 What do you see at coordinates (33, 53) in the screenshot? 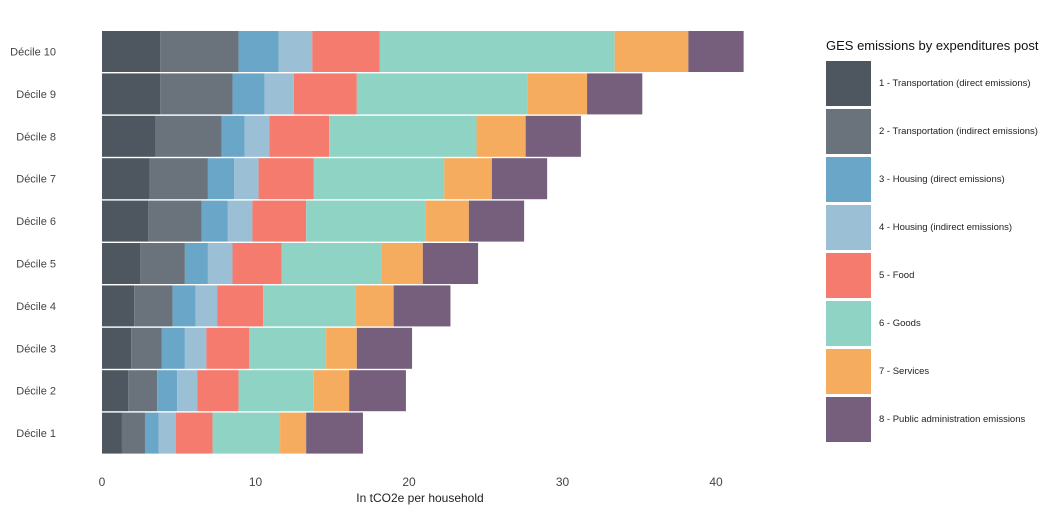
I see `category-label: Décile 10` at bounding box center [33, 53].